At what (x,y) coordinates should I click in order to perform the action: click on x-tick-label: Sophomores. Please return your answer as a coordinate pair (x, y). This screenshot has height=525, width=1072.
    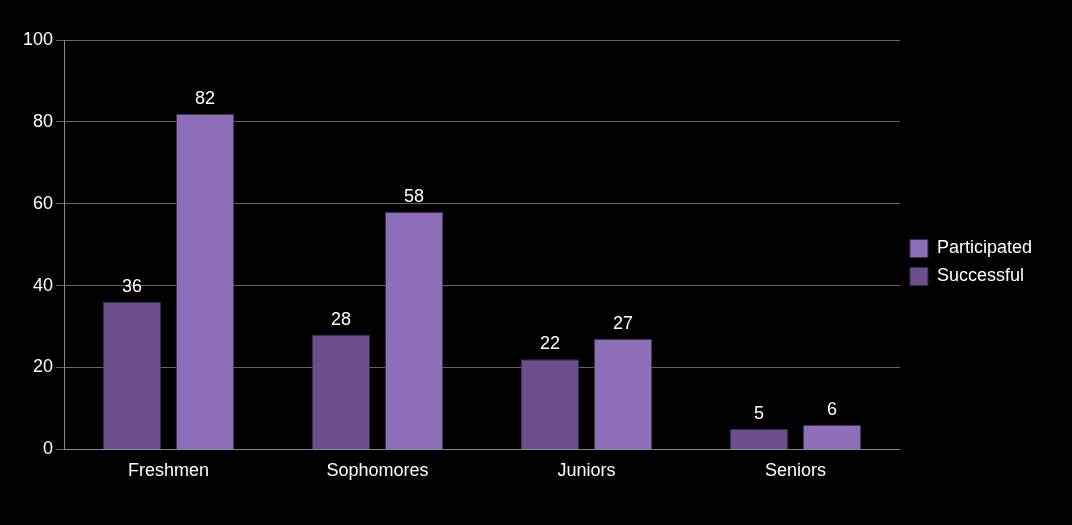
    Looking at the image, I should click on (377, 470).